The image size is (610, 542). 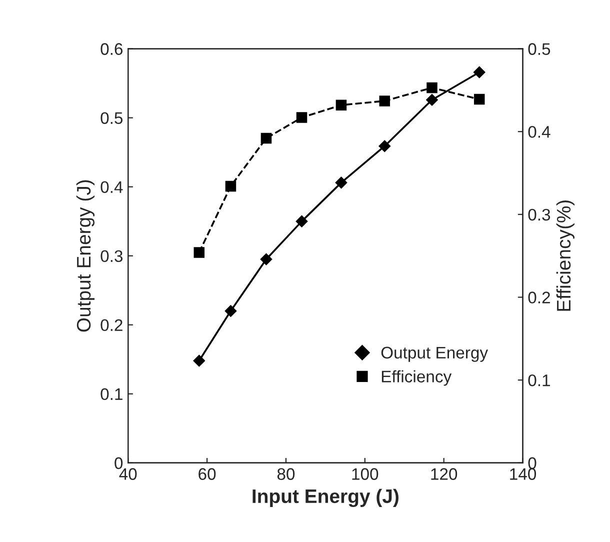 What do you see at coordinates (434, 354) in the screenshot?
I see `legend-label: Output Energy` at bounding box center [434, 354].